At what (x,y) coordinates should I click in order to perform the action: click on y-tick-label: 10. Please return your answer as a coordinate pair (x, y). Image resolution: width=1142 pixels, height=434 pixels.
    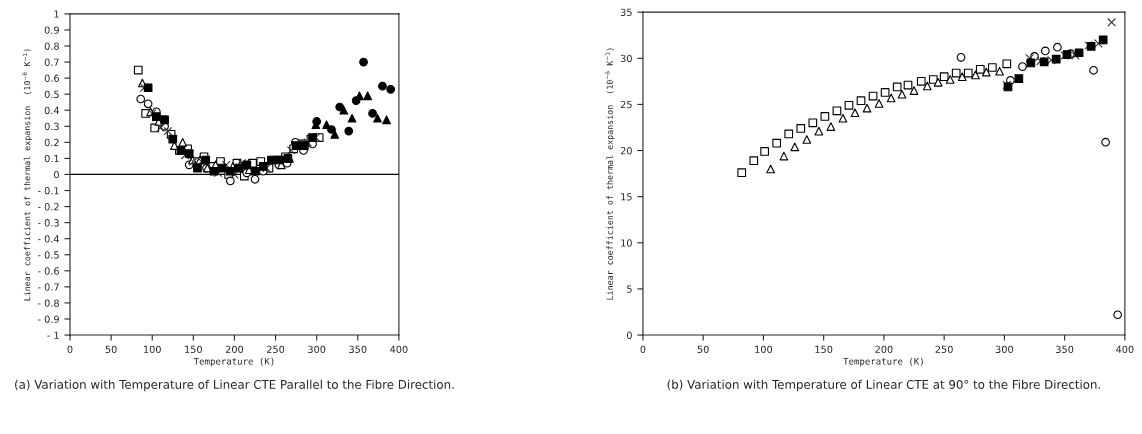
    Looking at the image, I should click on (626, 243).